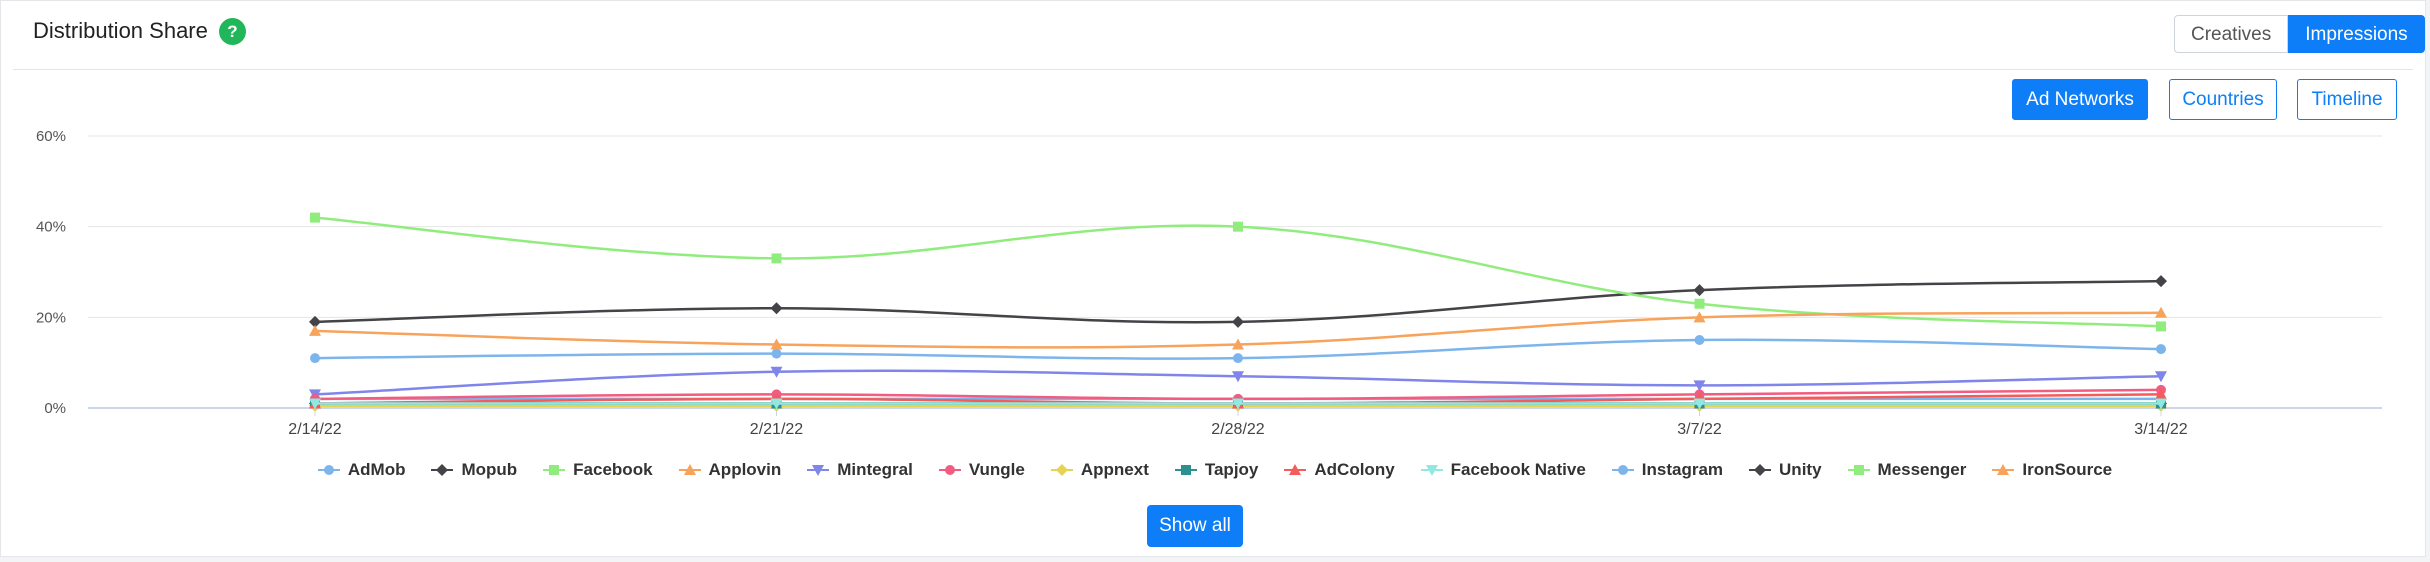 This screenshot has height=562, width=2430. Describe the element at coordinates (1195, 526) in the screenshot. I see `show-all-button: Show all` at that location.